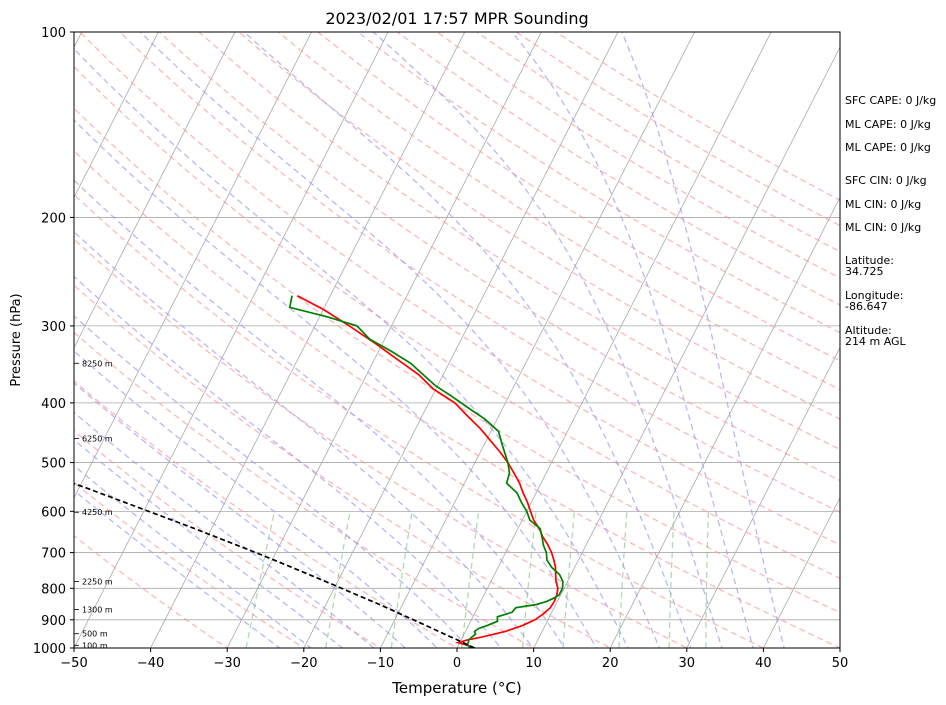 This screenshot has width=946, height=705. Describe the element at coordinates (840, 663) in the screenshot. I see `x-tick-label: 50` at that location.